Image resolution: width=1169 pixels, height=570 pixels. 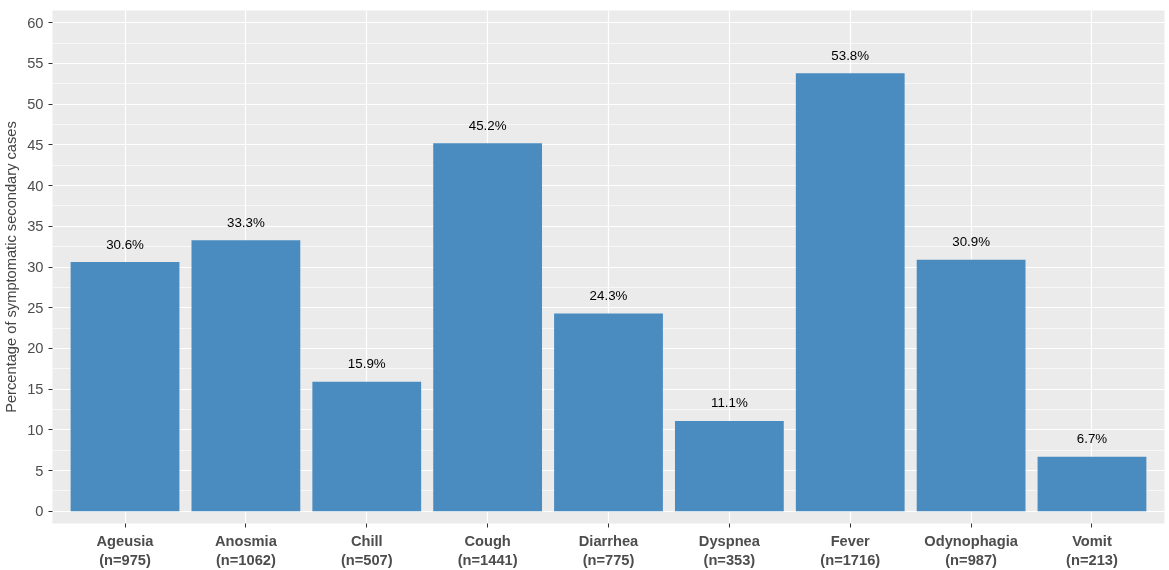 What do you see at coordinates (850, 550) in the screenshot?
I see `x-tick-label: Fever (n=1716)` at bounding box center [850, 550].